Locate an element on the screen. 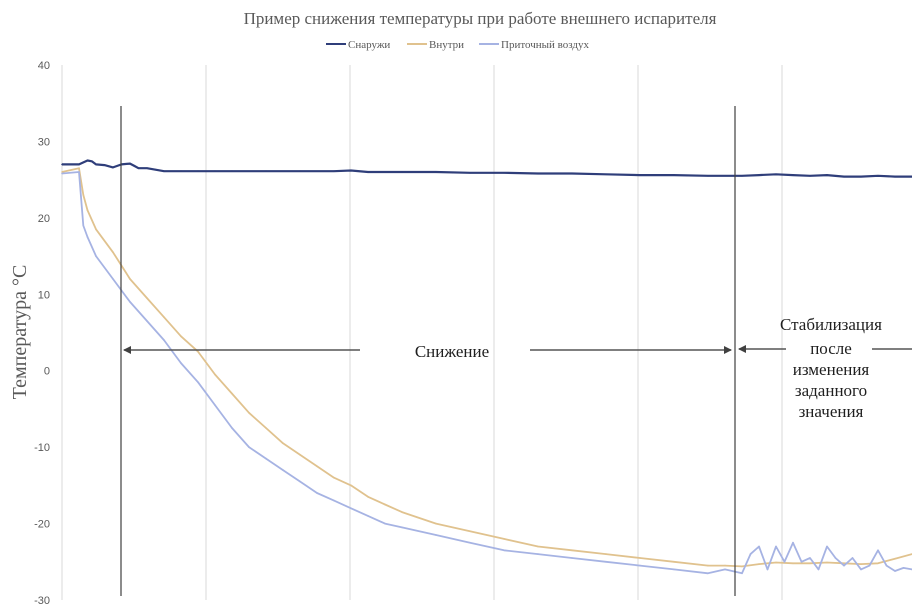 The width and height of the screenshot is (912, 605). legend-label-supply-air: Приточный воздух is located at coordinates (545, 45).